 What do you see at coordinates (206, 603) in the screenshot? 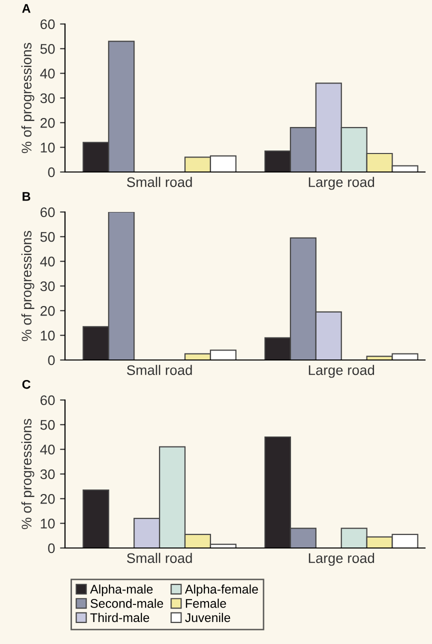
I see `legend-label: Female` at bounding box center [206, 603].